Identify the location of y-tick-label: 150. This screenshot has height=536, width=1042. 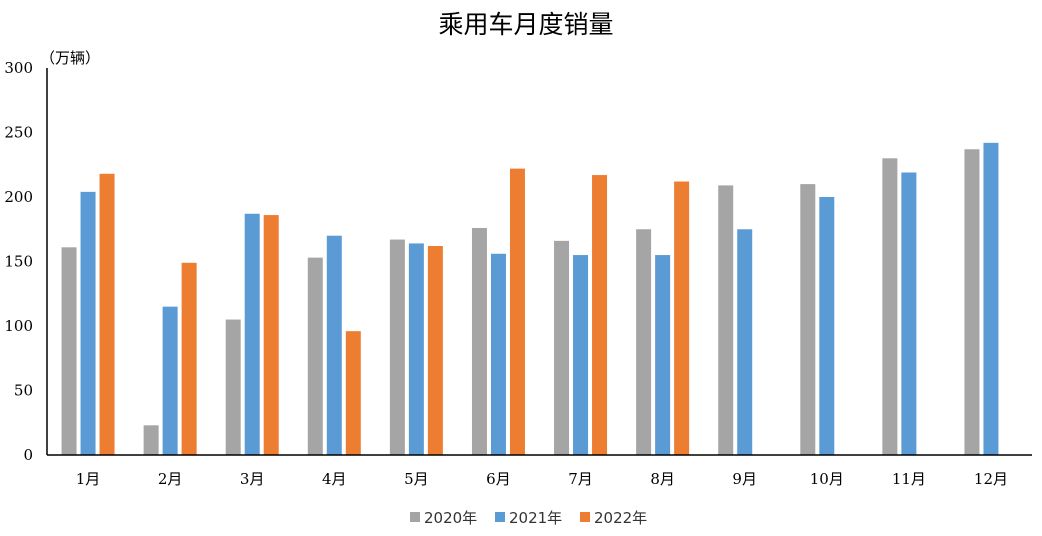
(18, 262).